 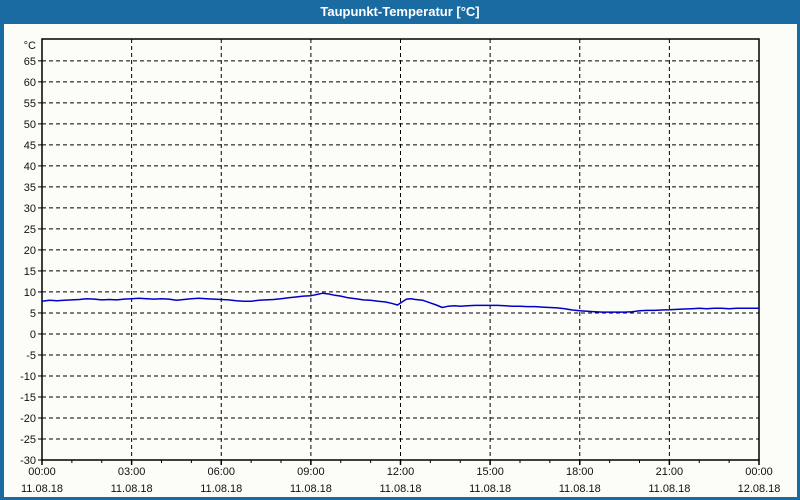 What do you see at coordinates (400, 498) in the screenshot?
I see `window-frame-bottom` at bounding box center [400, 498].